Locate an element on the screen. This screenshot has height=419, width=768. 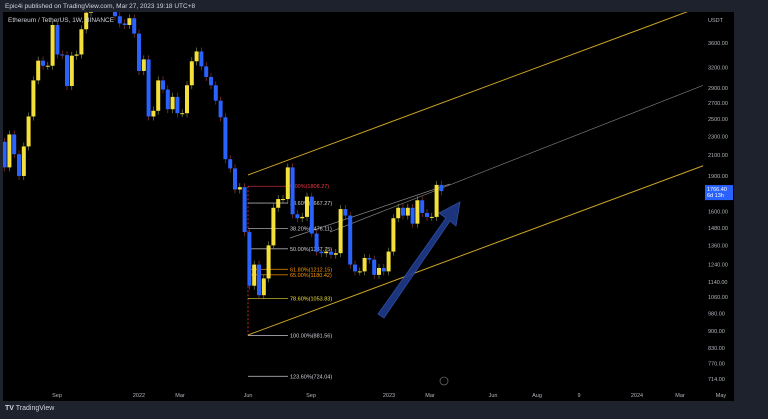
time-axis-tick: May is located at coordinates (721, 396).